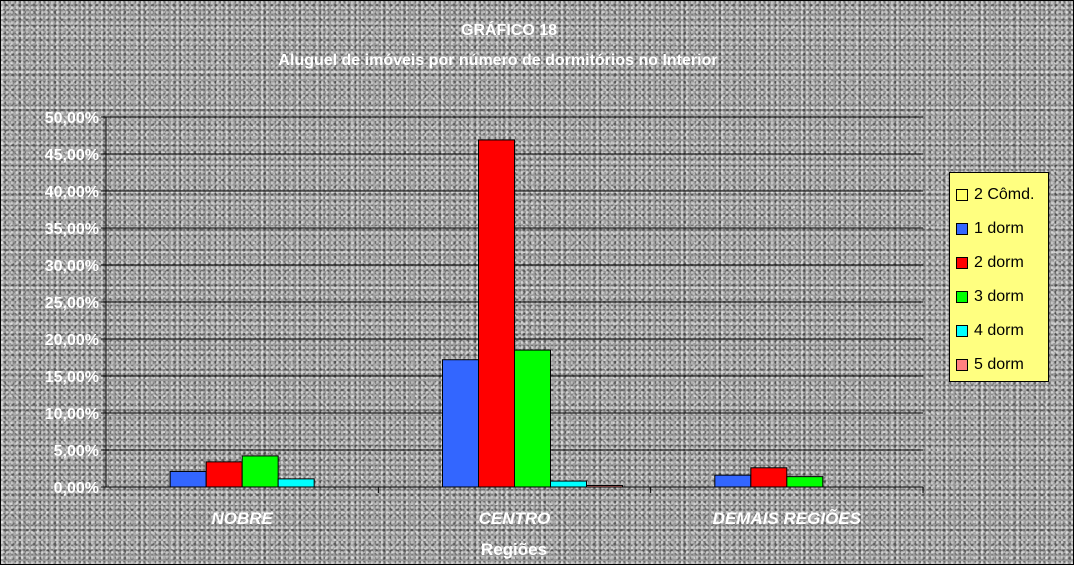 This screenshot has width=1074, height=565. What do you see at coordinates (999, 262) in the screenshot?
I see `legend-label: 2 dorm` at bounding box center [999, 262].